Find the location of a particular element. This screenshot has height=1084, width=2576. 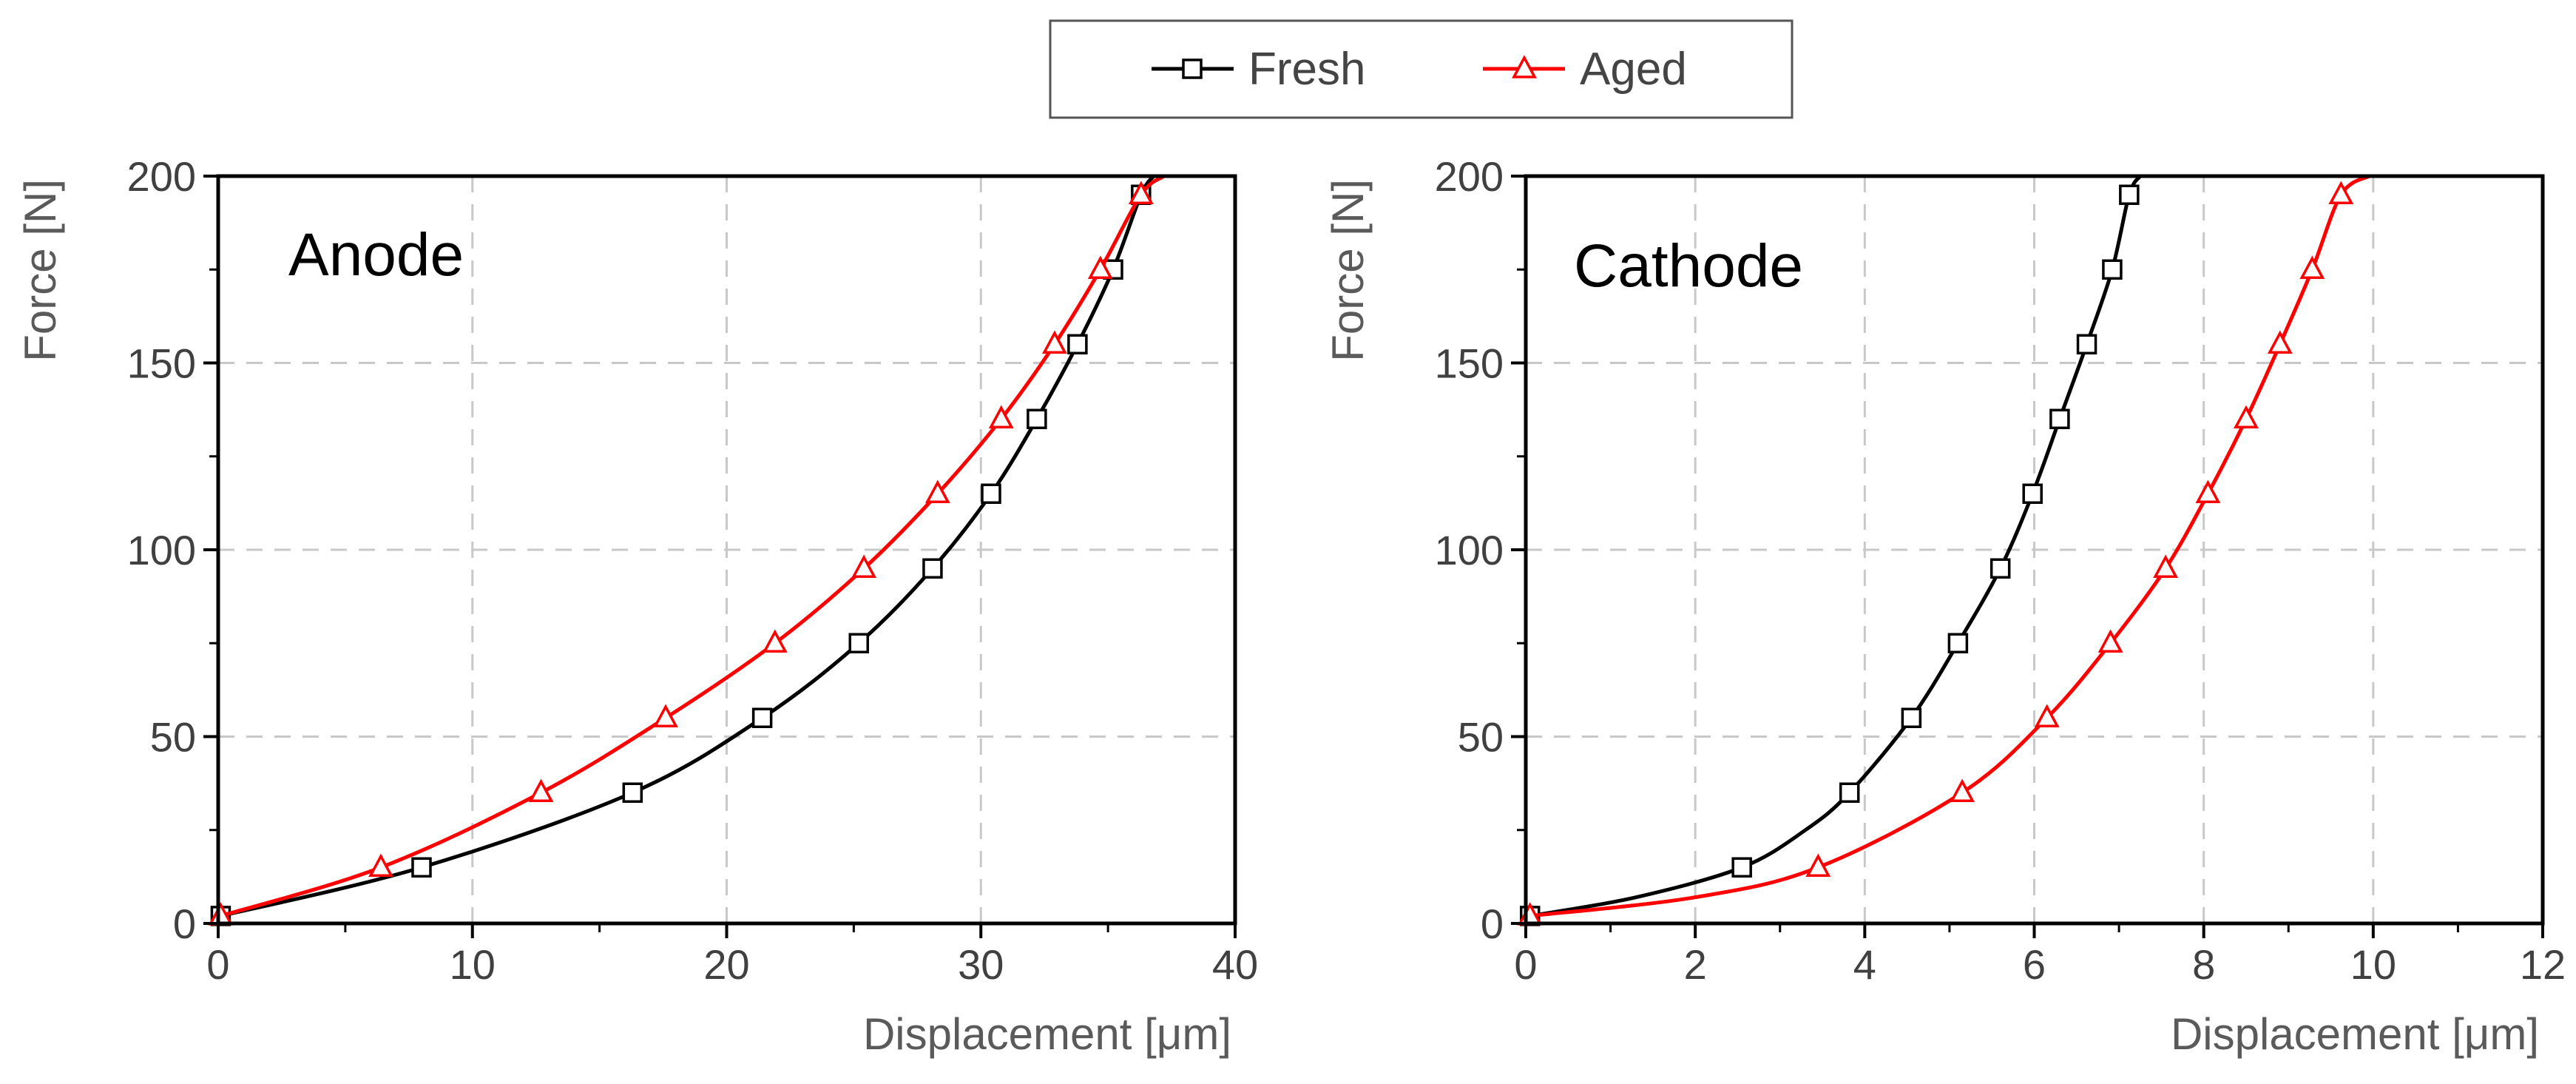

anode-y-axis-title: Force [N] is located at coordinates (40, 270).